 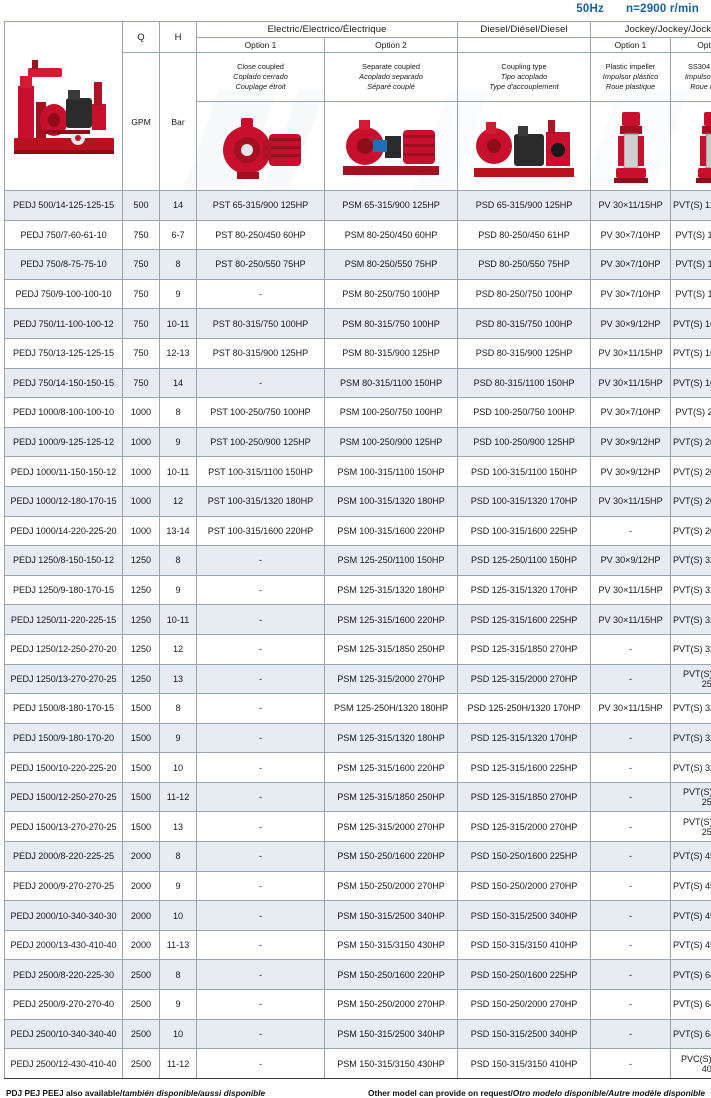 What do you see at coordinates (178, 206) in the screenshot?
I see `head-cell: 14` at bounding box center [178, 206].